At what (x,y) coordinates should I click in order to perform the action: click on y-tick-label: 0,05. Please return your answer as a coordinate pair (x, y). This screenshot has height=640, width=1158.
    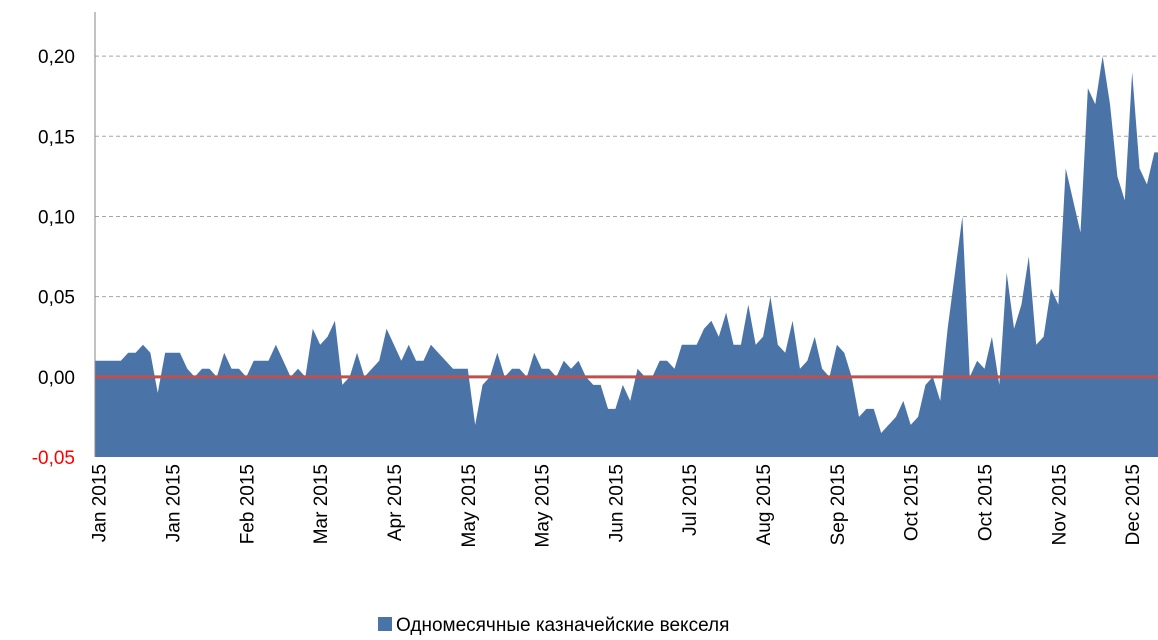
    Looking at the image, I should click on (56, 298).